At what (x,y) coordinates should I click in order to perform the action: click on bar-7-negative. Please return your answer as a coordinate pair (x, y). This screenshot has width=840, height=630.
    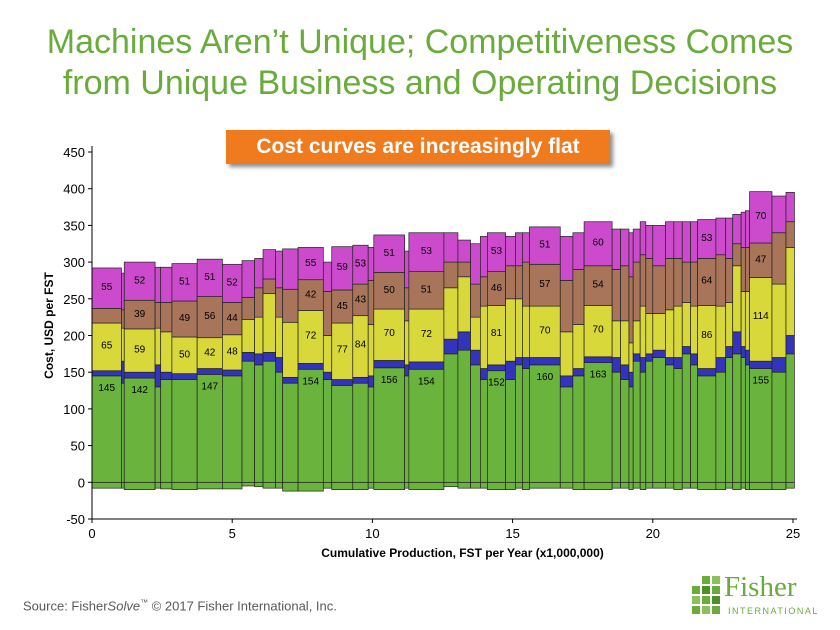
    Looking at the image, I should click on (232, 485).